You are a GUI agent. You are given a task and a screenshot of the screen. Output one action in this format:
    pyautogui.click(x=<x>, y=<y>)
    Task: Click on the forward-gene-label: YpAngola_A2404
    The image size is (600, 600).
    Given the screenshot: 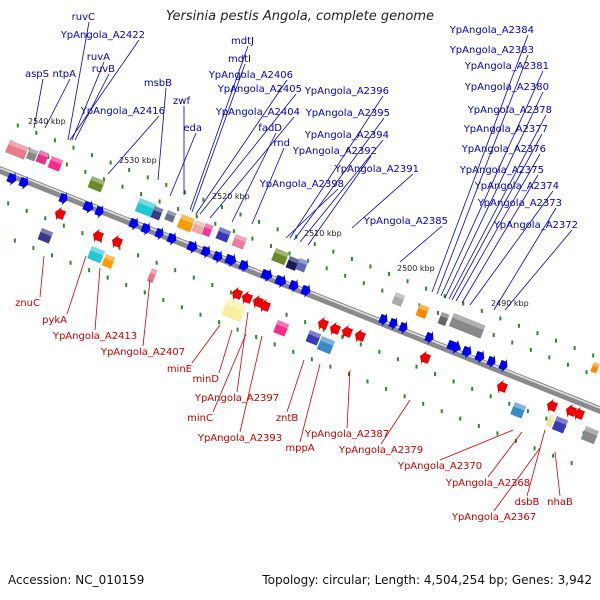 What is the action you would take?
    pyautogui.click(x=257, y=112)
    